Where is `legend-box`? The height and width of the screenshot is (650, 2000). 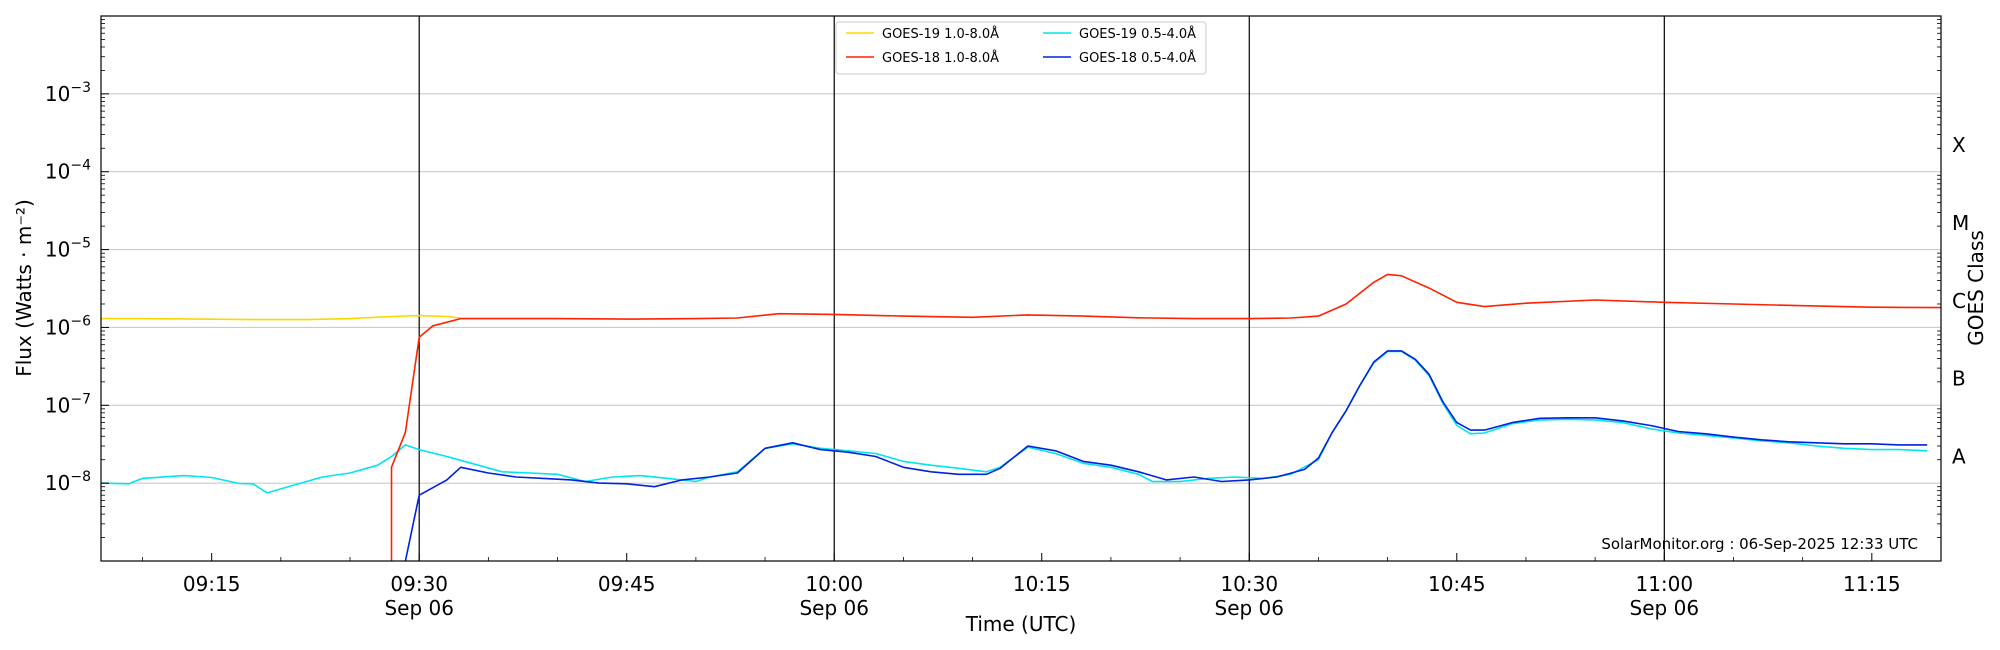
legend-box is located at coordinates (1021, 48).